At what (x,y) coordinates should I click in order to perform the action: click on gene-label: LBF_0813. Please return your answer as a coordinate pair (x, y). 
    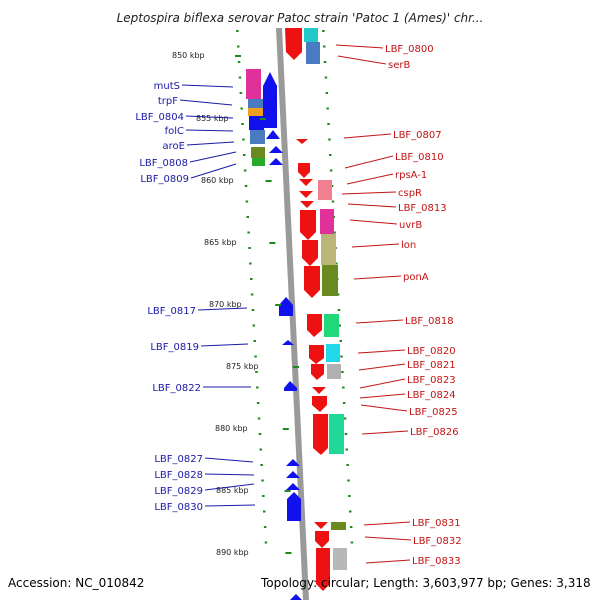
    Looking at the image, I should click on (422, 208).